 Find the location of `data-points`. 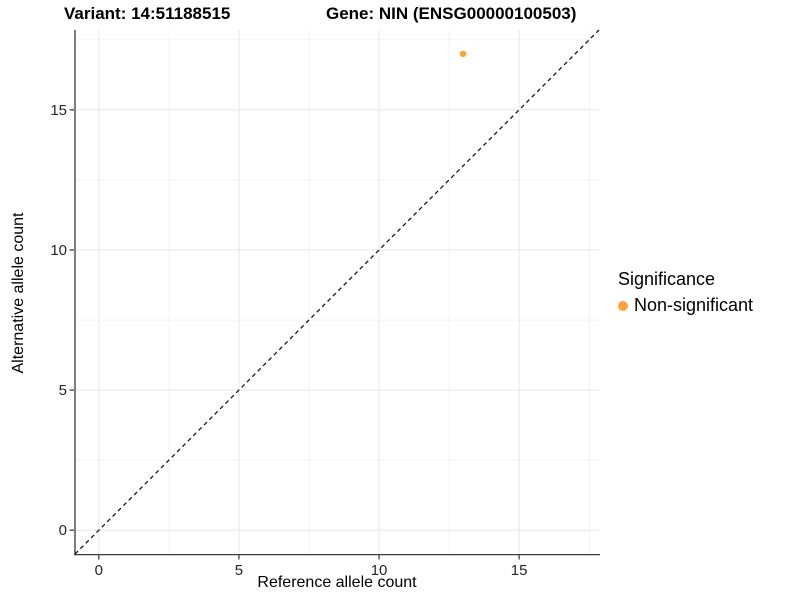

data-points is located at coordinates (463, 54).